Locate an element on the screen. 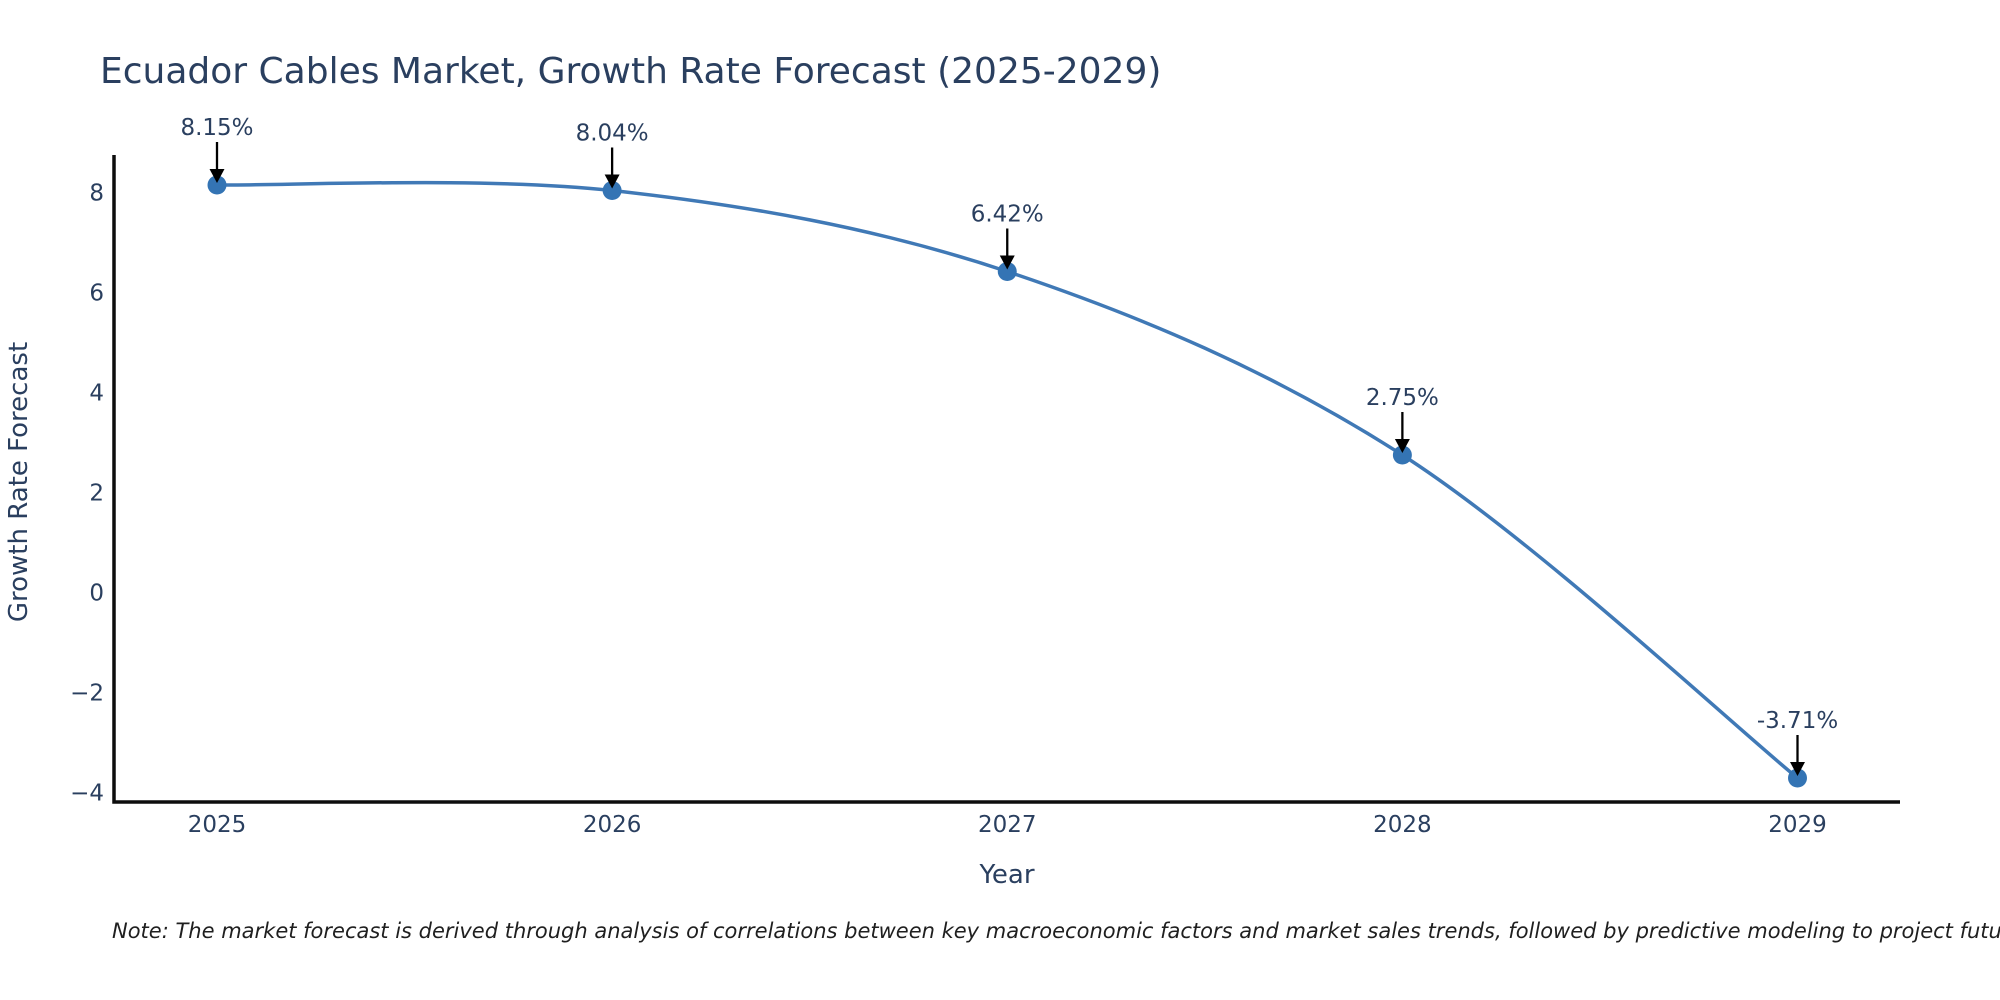  x-tick-label: 2025 is located at coordinates (217, 825).